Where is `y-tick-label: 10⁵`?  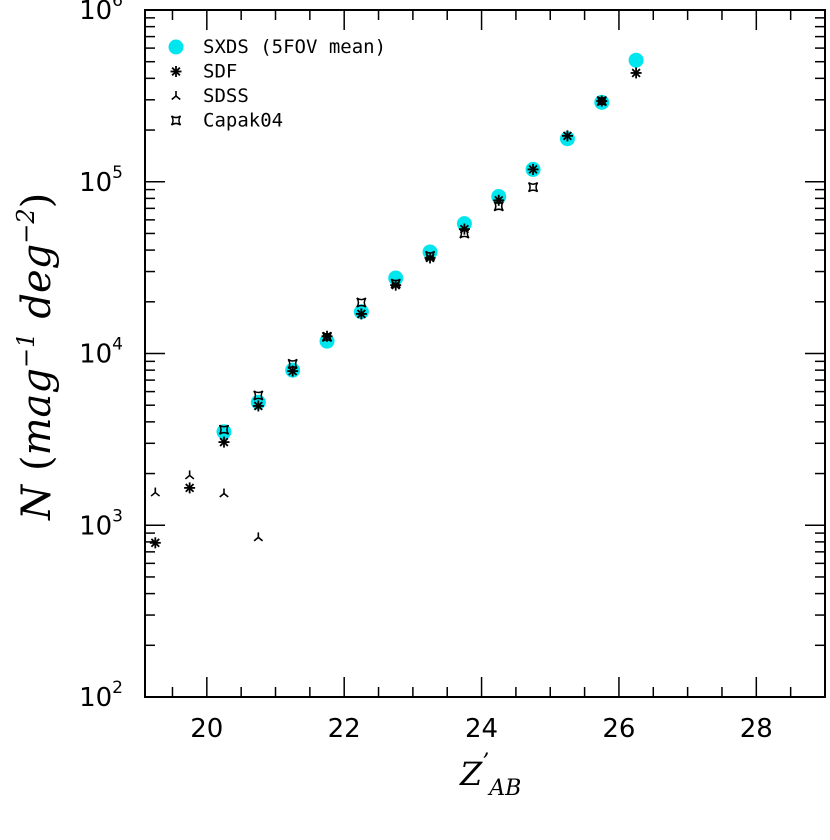 y-tick-label: 10⁵ is located at coordinates (101, 180).